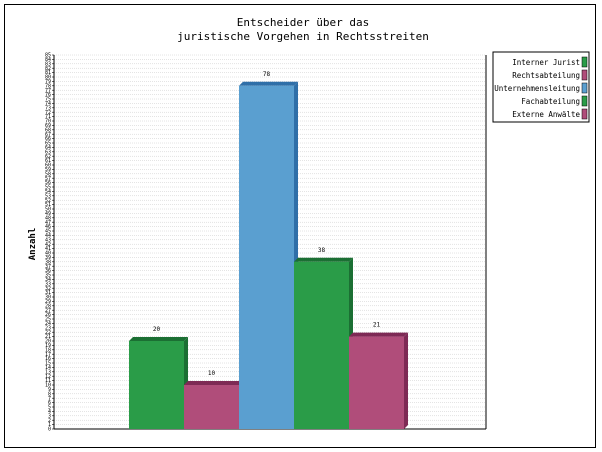 The width and height of the screenshot is (602, 452). I want to click on y-tick-label: 46, so click(48, 227).